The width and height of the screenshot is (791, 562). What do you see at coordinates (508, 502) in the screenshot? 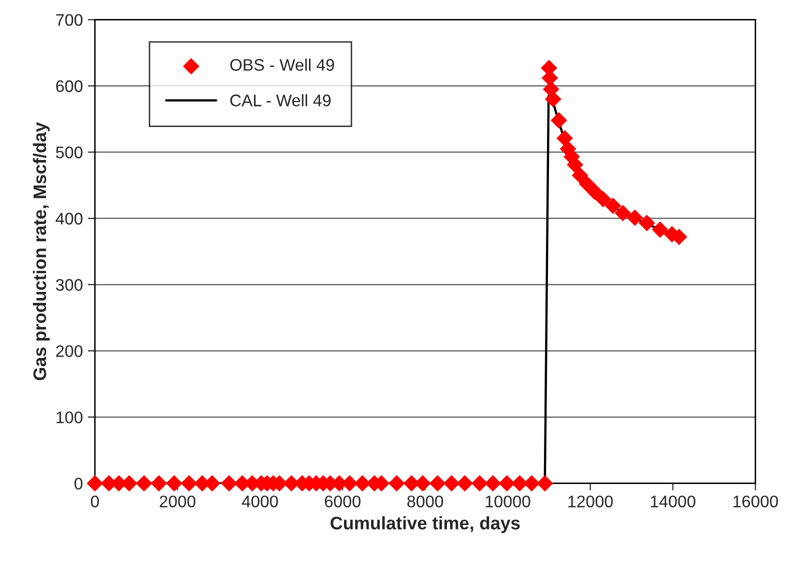
I see `x-tick-label: 10000` at bounding box center [508, 502].